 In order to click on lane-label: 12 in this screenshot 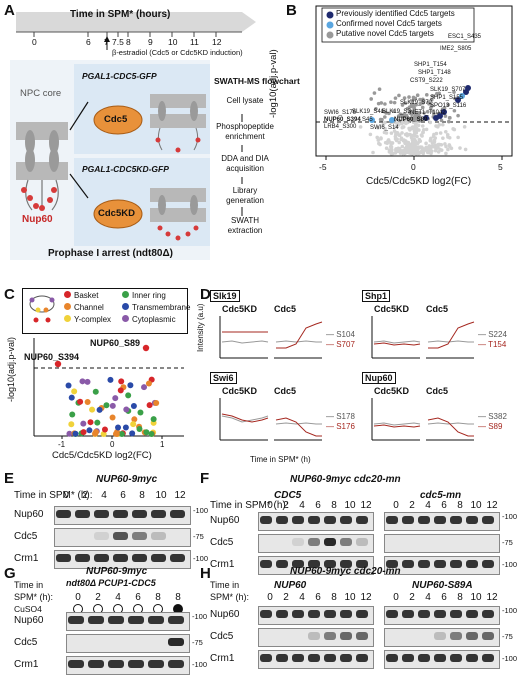, I will do `click(492, 505)`.